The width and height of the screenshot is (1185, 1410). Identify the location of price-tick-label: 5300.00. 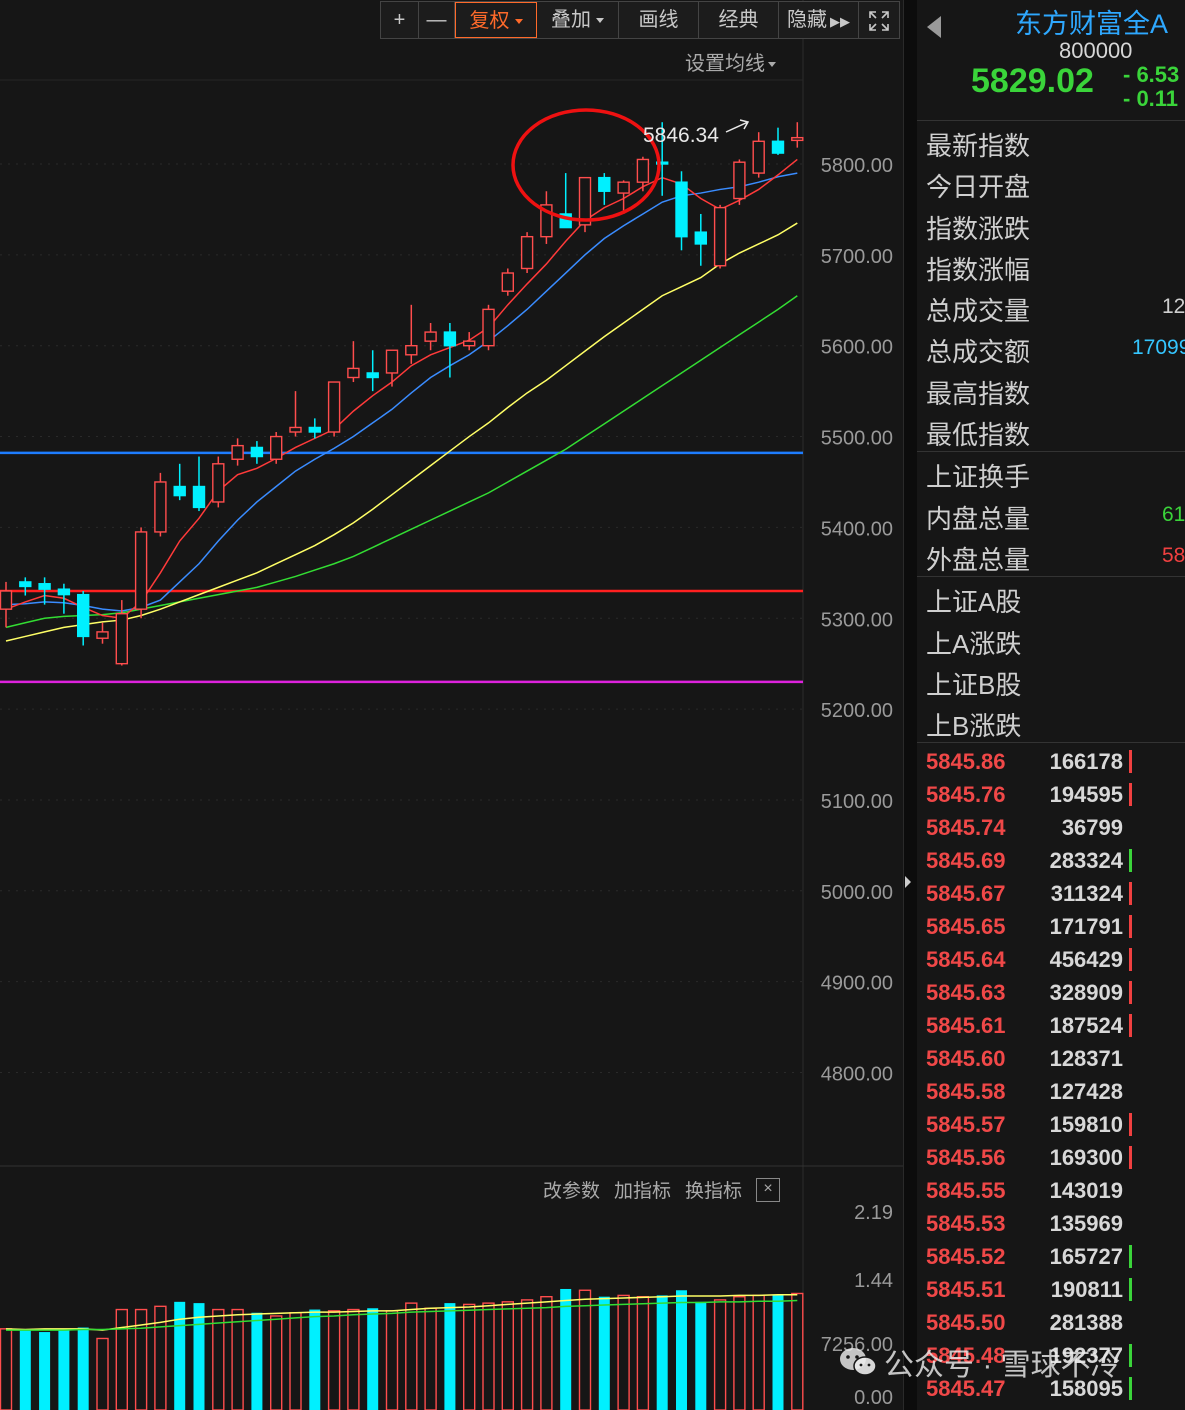
(857, 620).